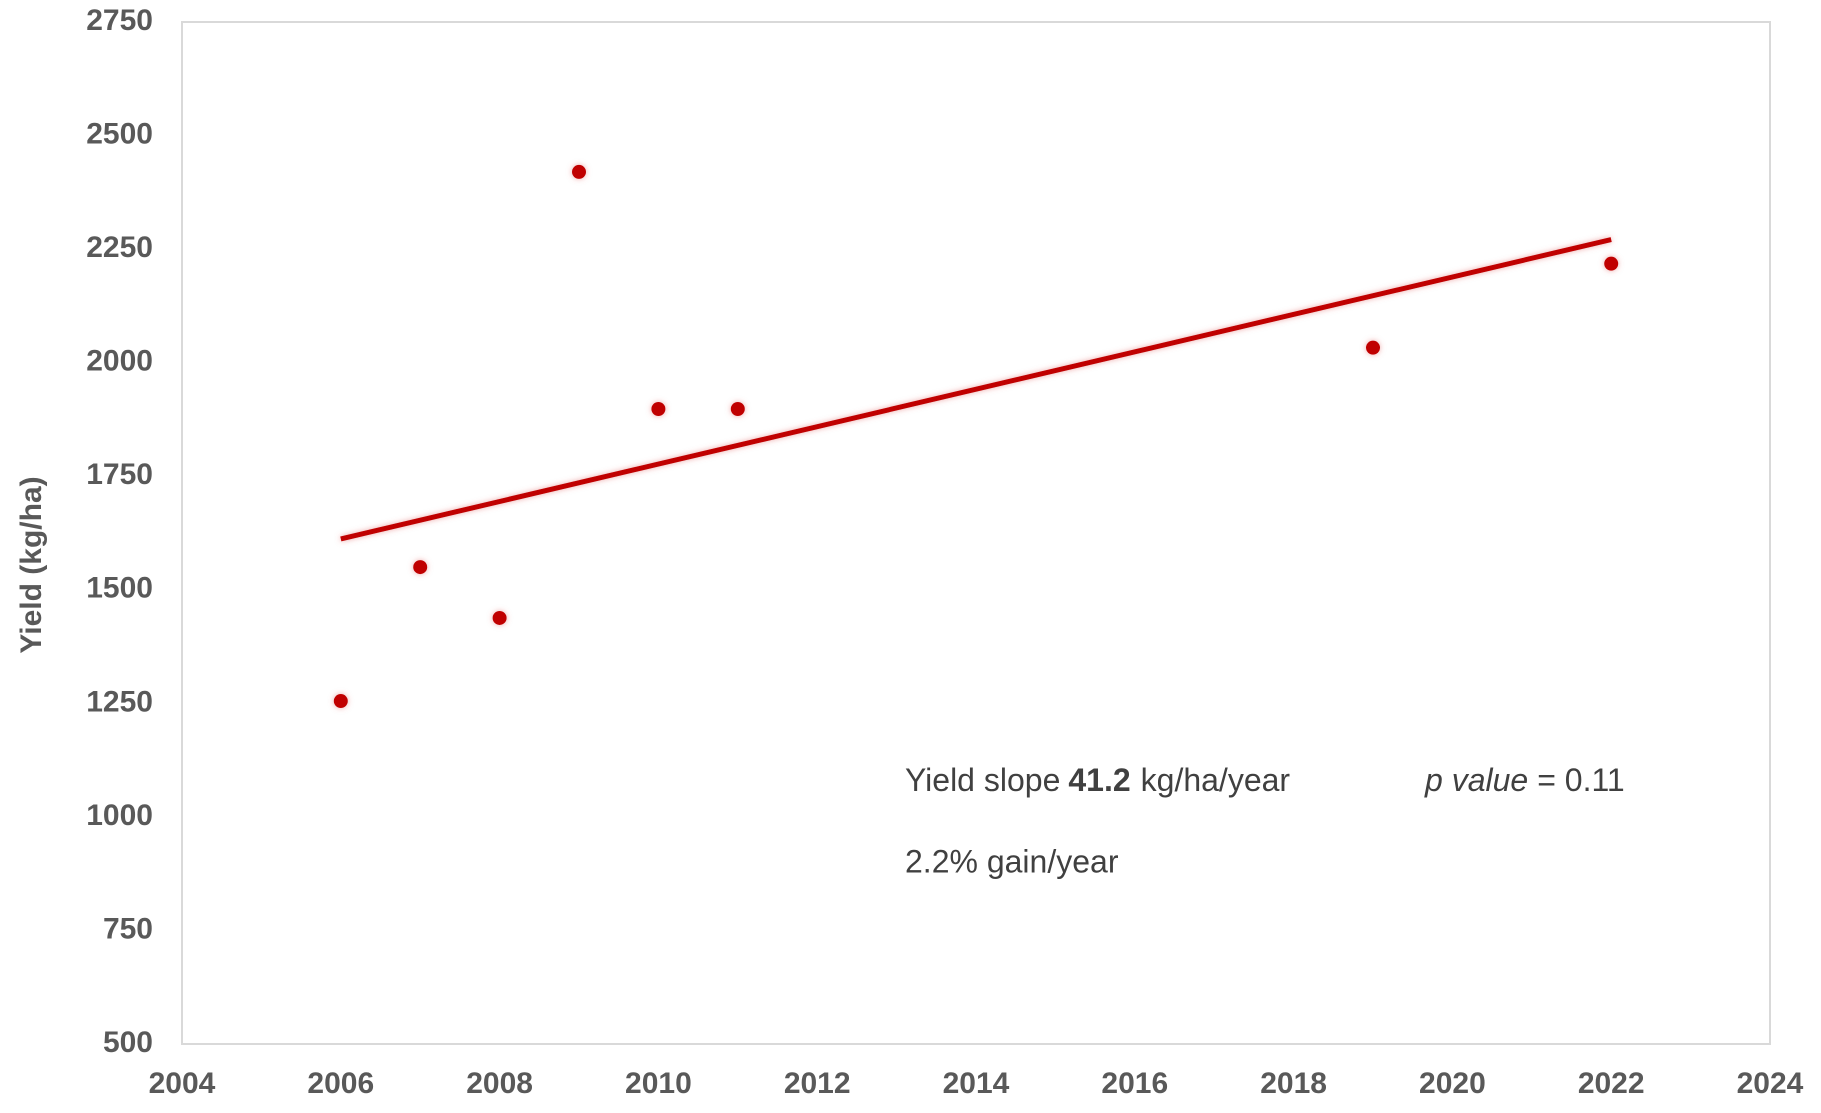  I want to click on y-tick-label: 1500, so click(119, 588).